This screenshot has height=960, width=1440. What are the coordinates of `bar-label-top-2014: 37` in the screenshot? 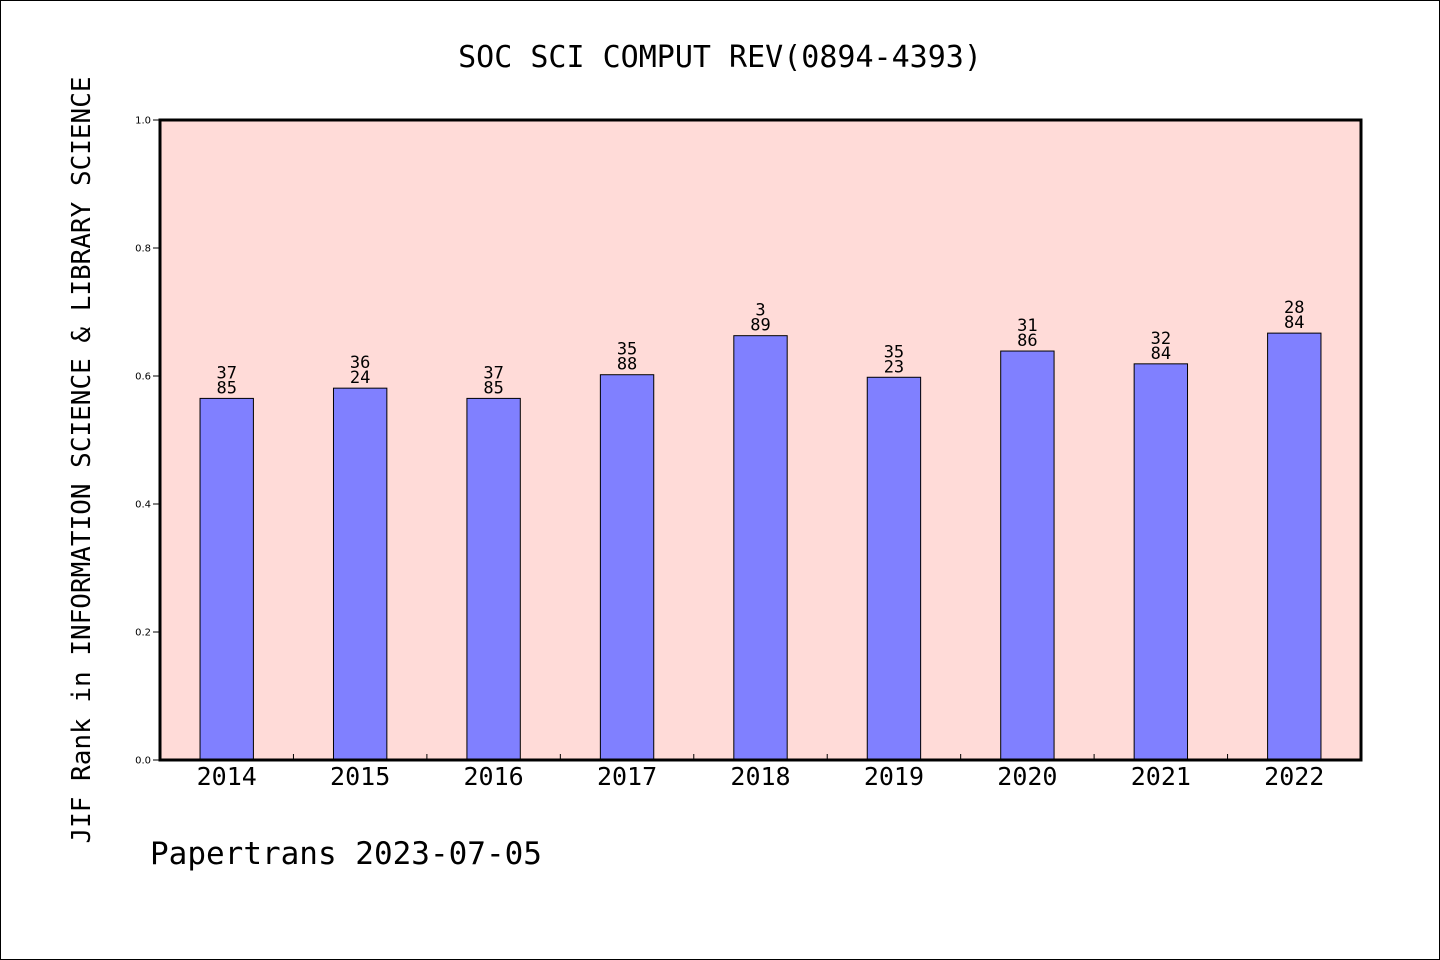 It's located at (226, 373).